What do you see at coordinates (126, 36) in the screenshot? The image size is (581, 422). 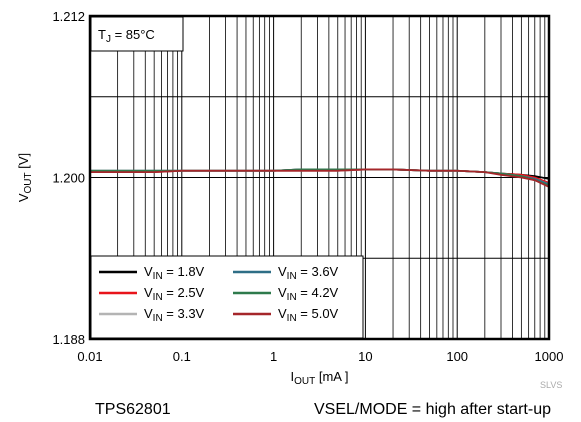 I see `annotation-text: TJ = 85°C` at bounding box center [126, 36].